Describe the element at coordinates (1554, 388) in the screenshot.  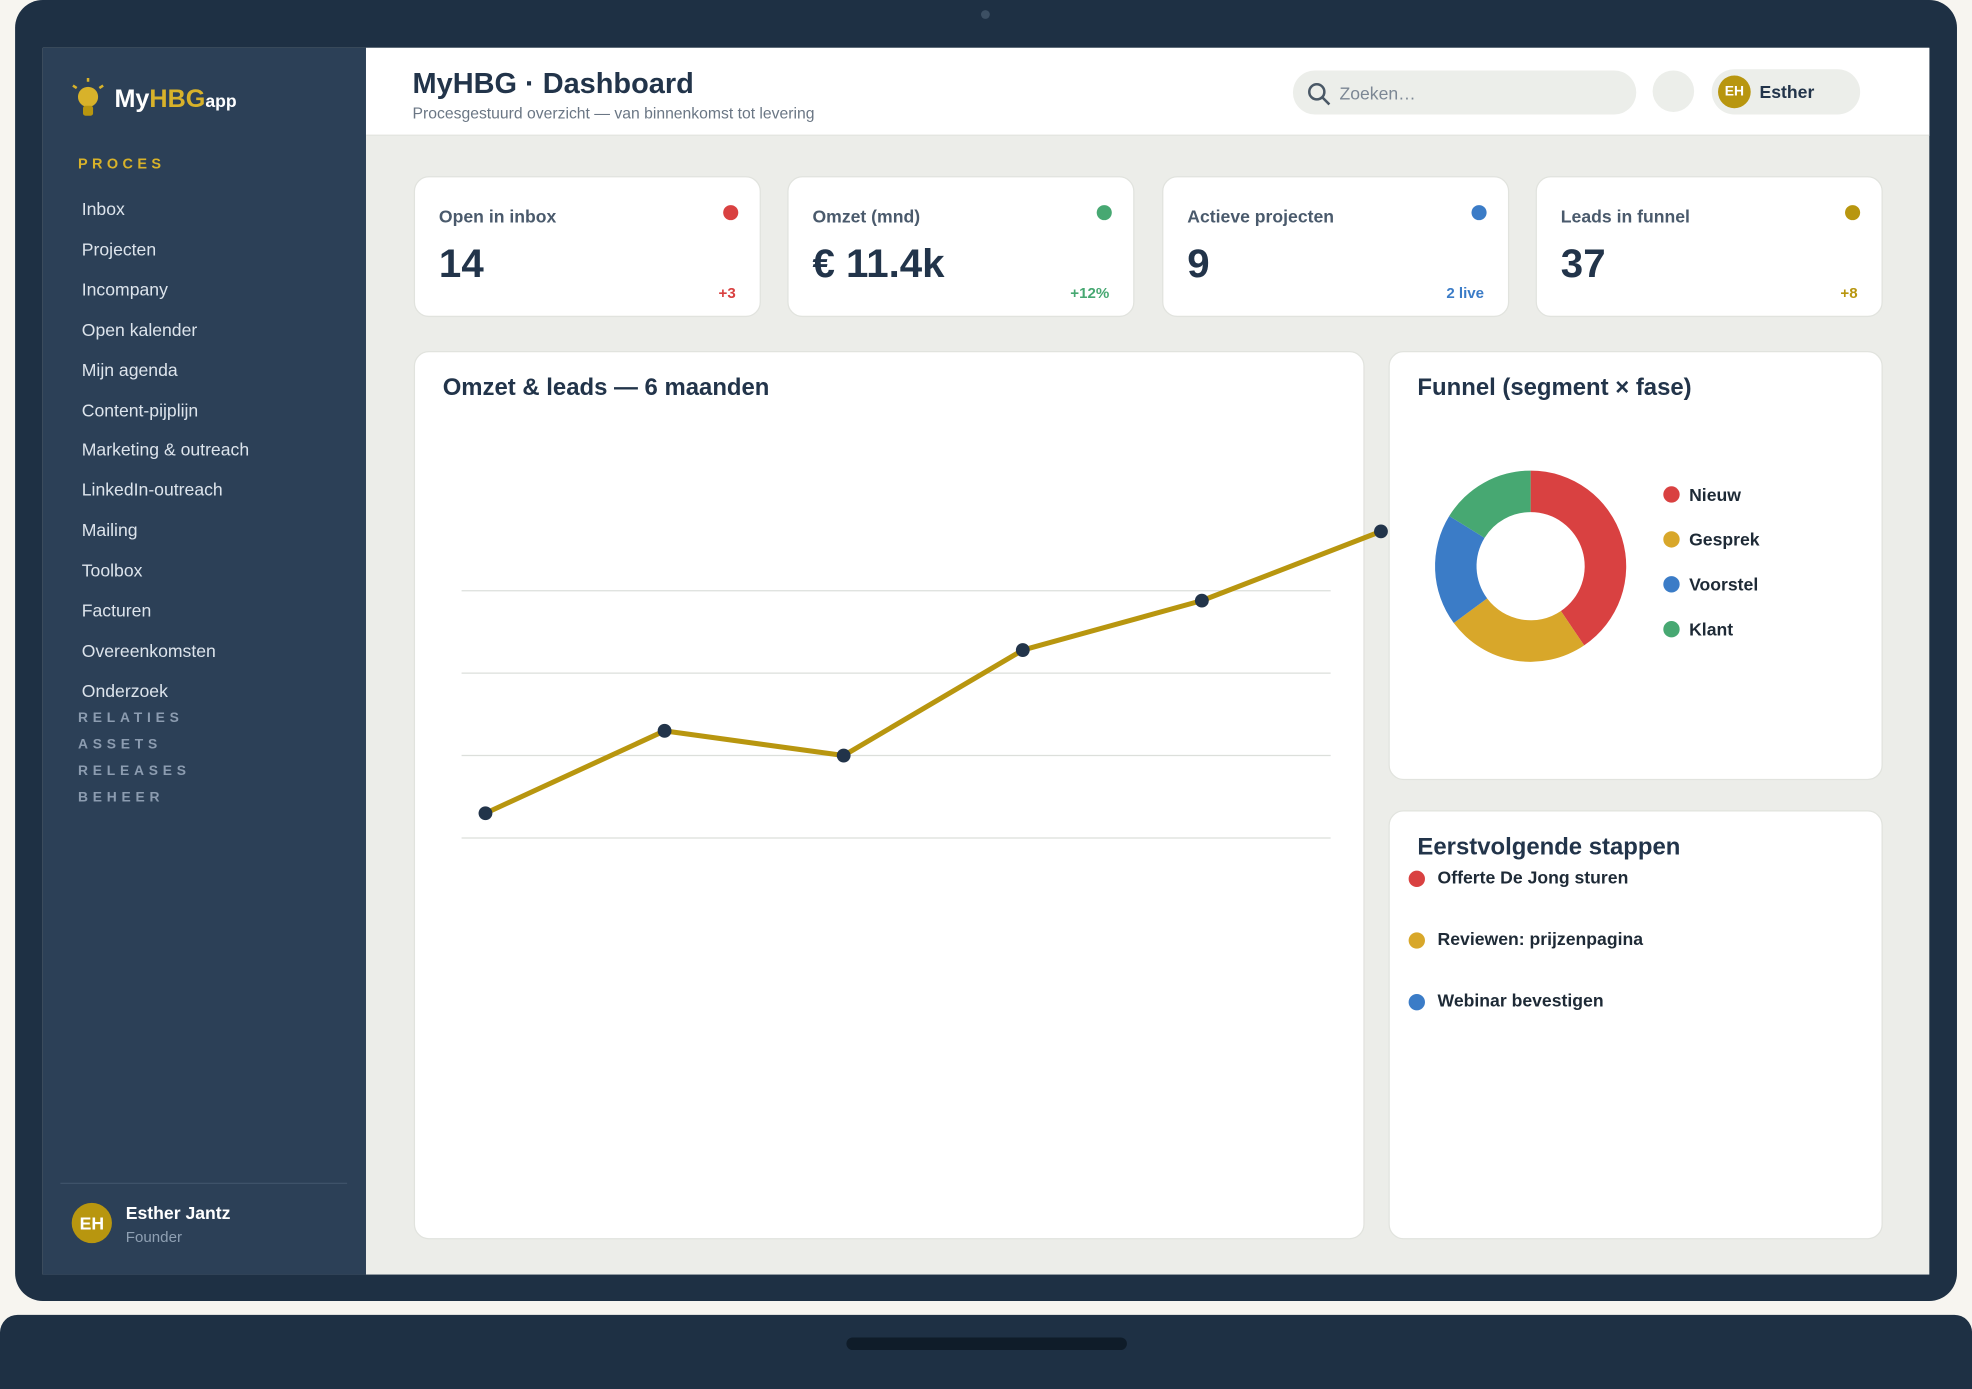
I see `chart-title: Funnel (segment × fase)` at that location.